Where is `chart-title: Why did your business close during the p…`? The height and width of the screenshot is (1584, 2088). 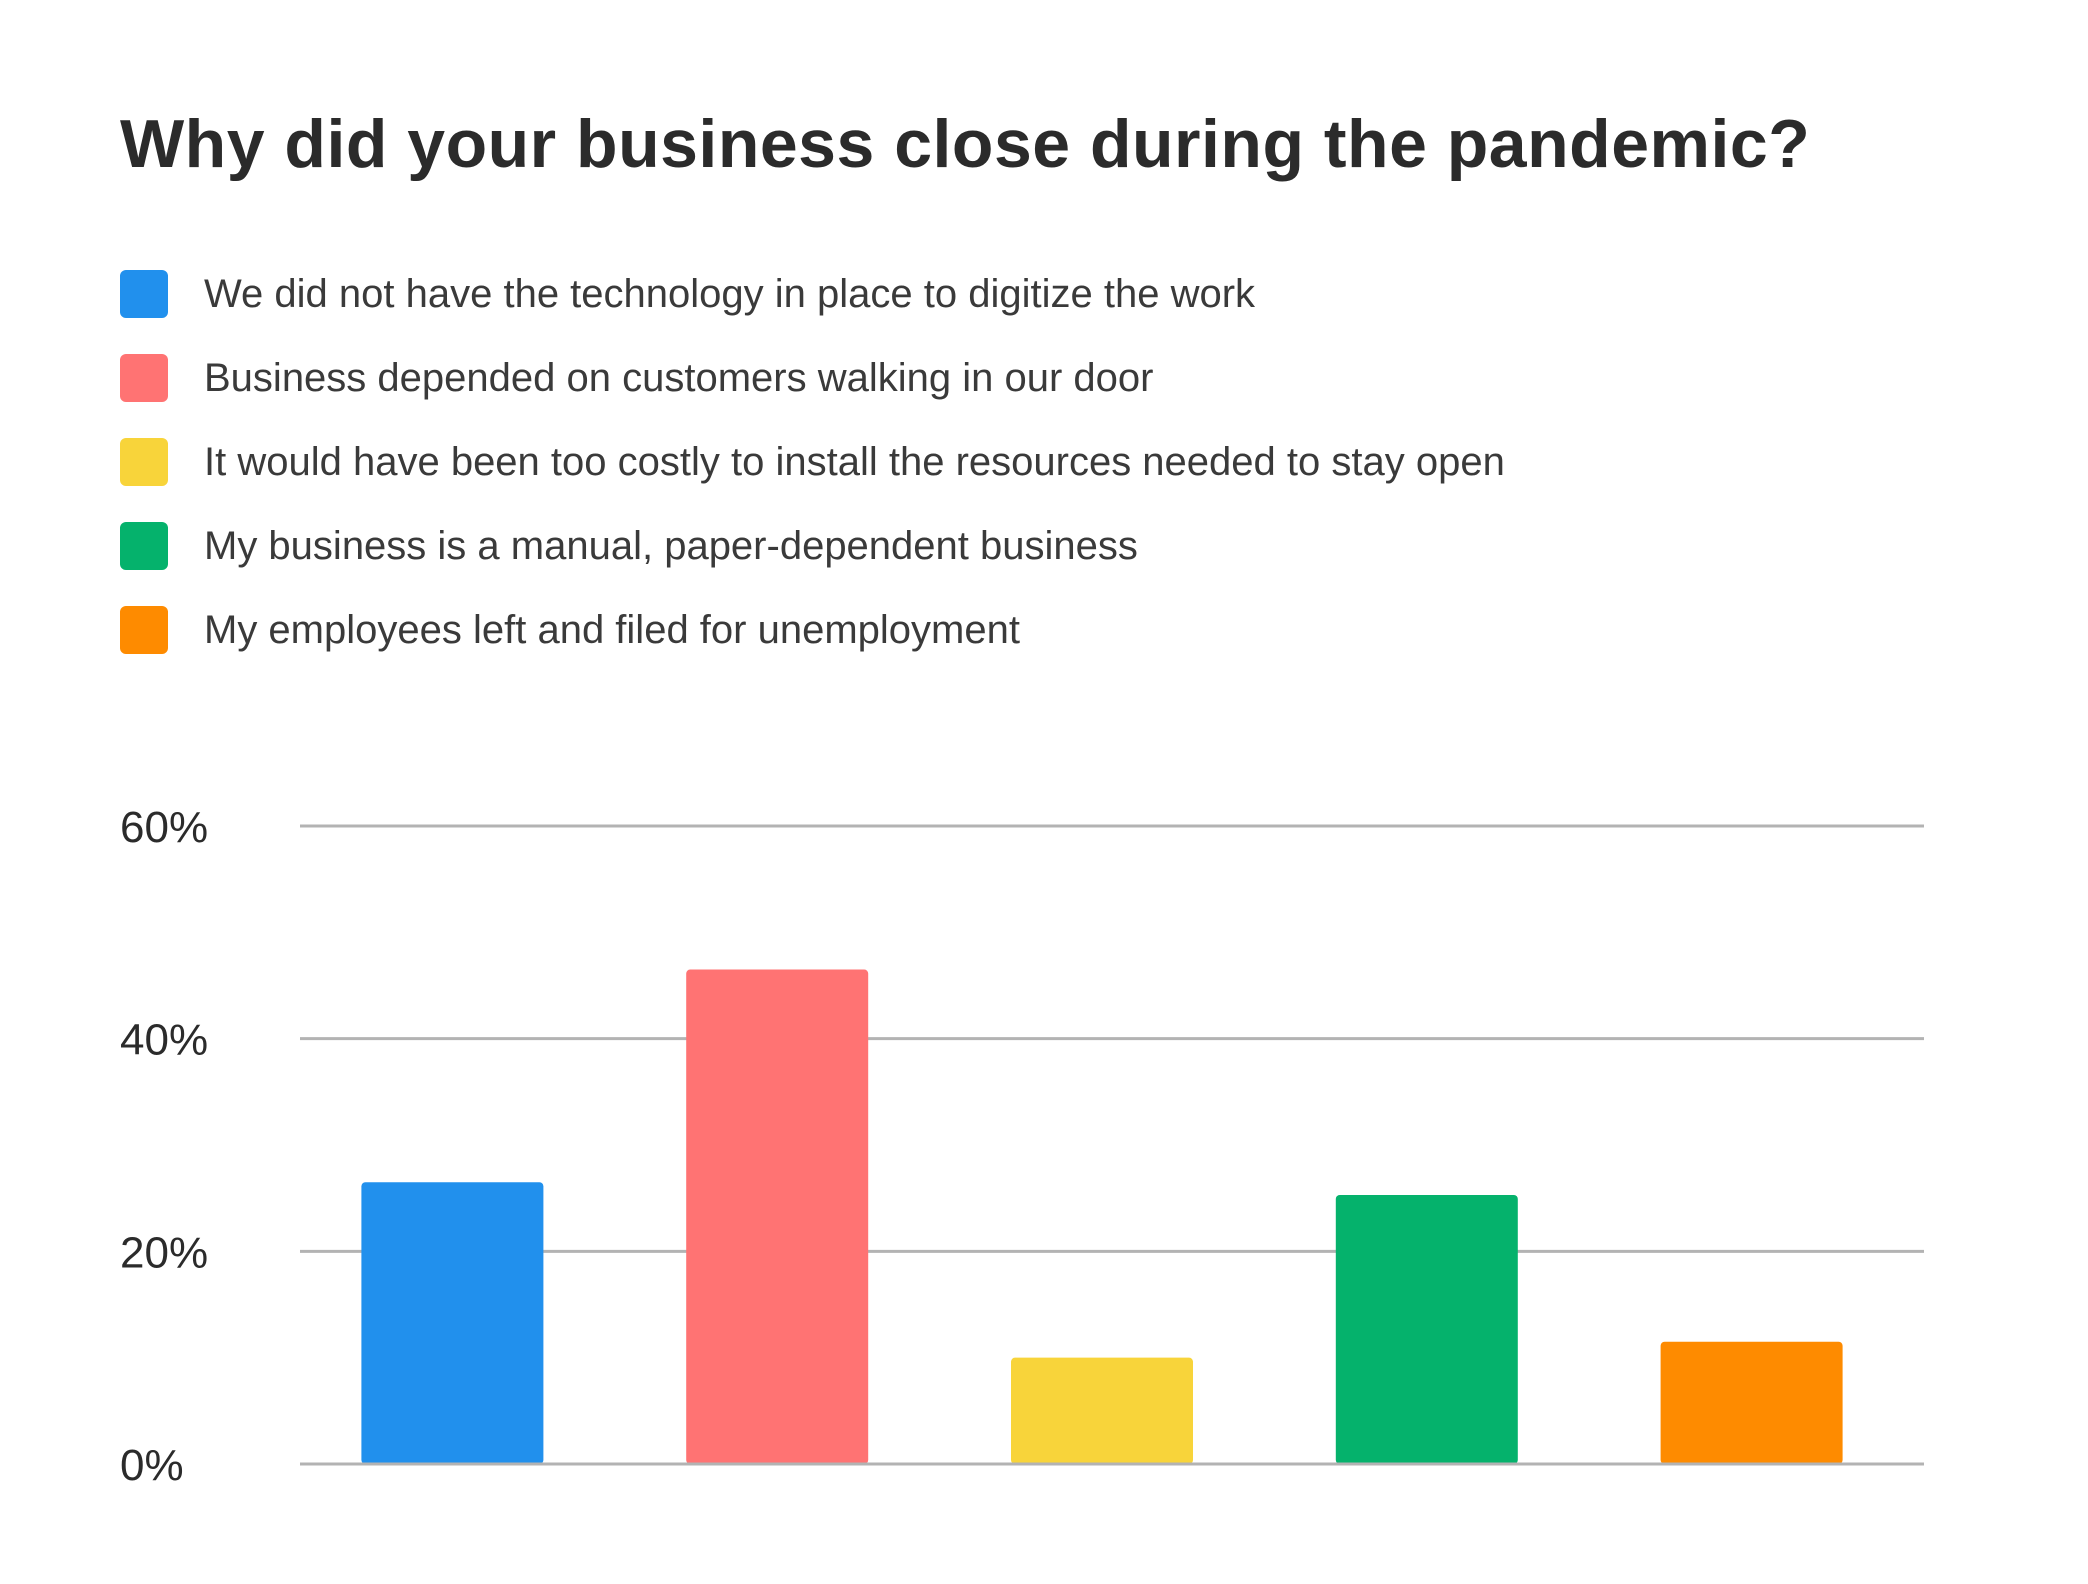
chart-title: Why did your business close during the p… is located at coordinates (965, 144).